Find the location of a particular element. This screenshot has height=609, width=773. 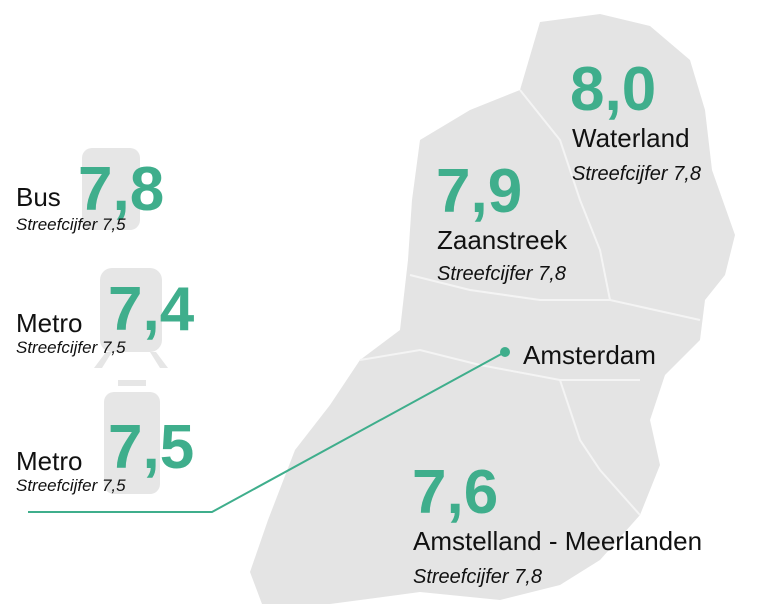

region-score: 7,9 is located at coordinates (479, 191).